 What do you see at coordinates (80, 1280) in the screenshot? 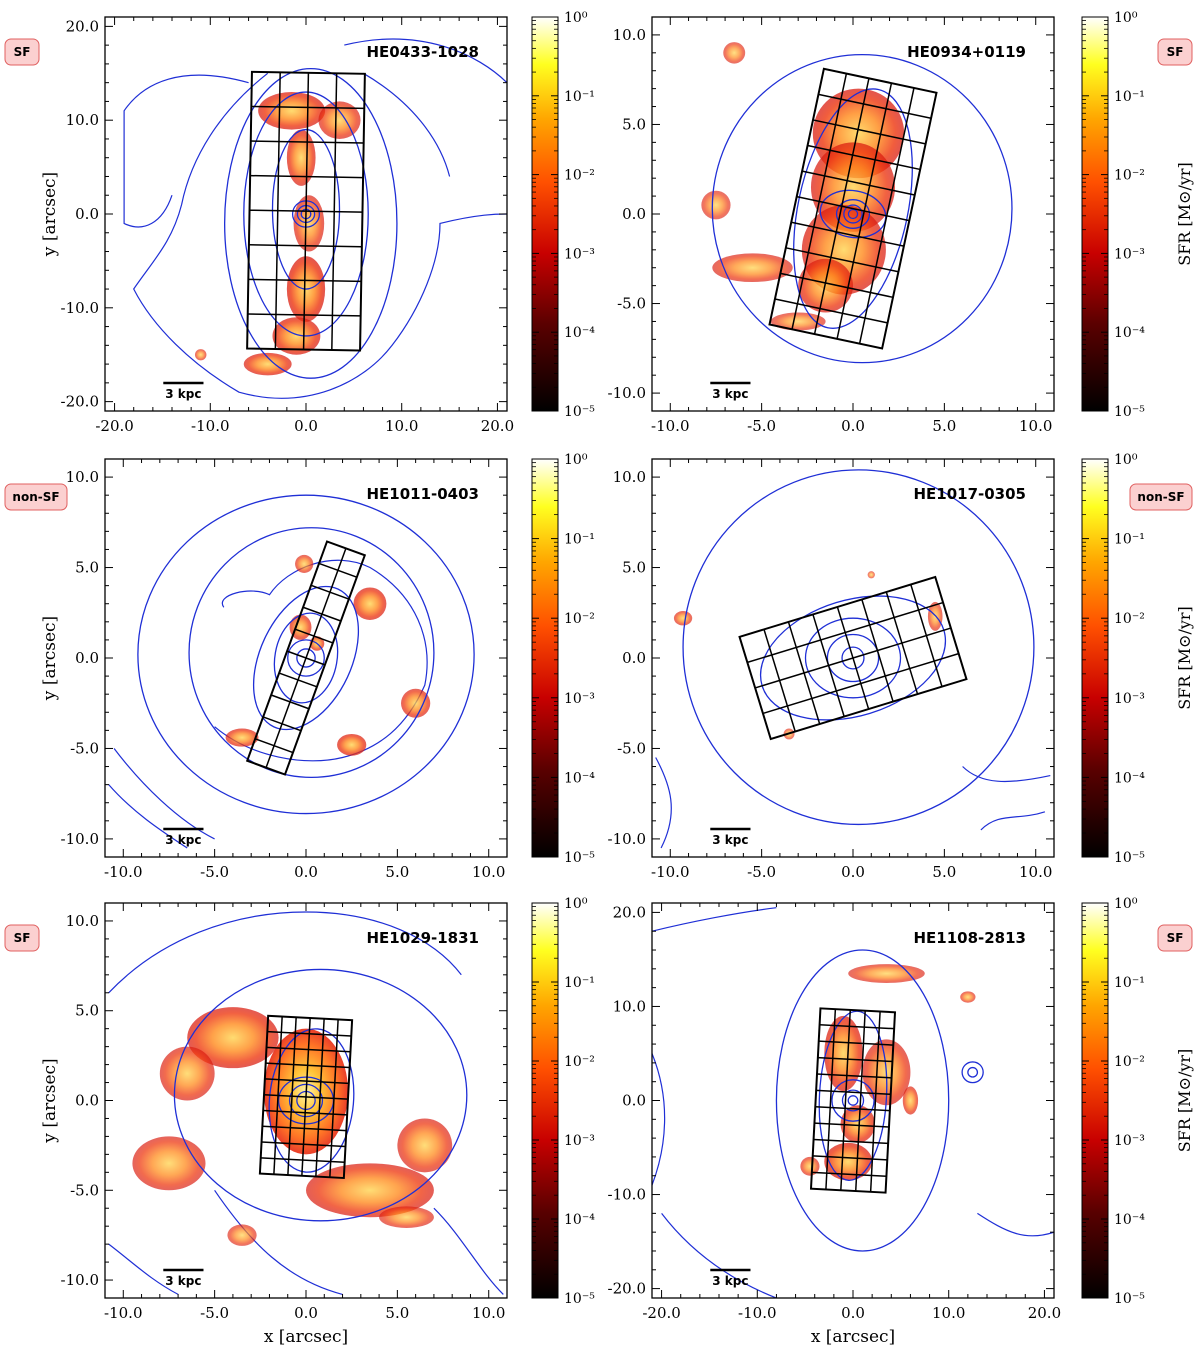
I see `y-tick-label: -10.0` at bounding box center [80, 1280].